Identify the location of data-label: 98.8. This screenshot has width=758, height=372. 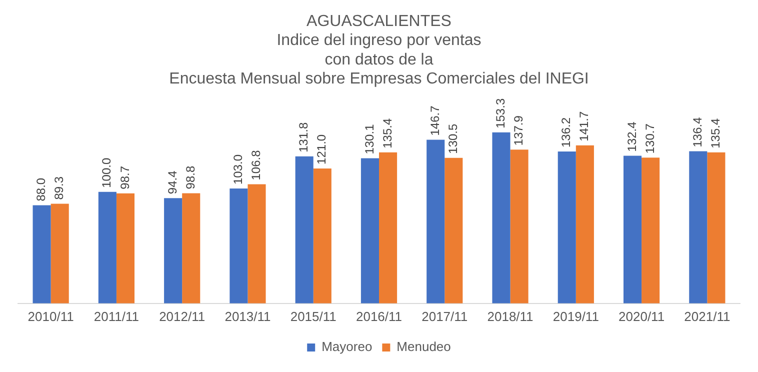
(190, 178).